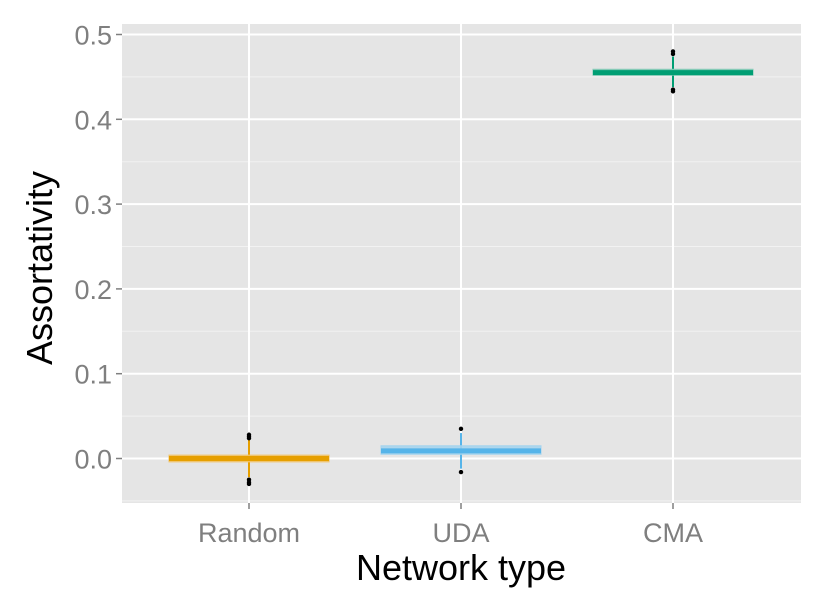 Image resolution: width=830 pixels, height=604 pixels. What do you see at coordinates (673, 71) in the screenshot?
I see `box-cma` at bounding box center [673, 71].